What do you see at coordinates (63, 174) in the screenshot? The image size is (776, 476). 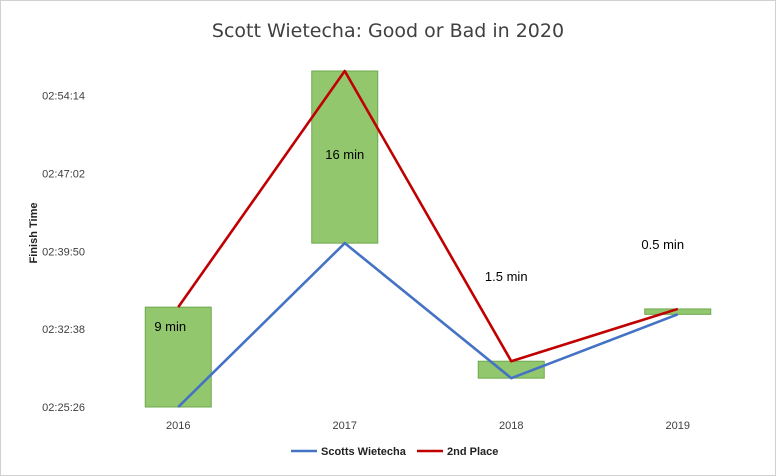 I see `y-tick-label: 02:47:02` at bounding box center [63, 174].